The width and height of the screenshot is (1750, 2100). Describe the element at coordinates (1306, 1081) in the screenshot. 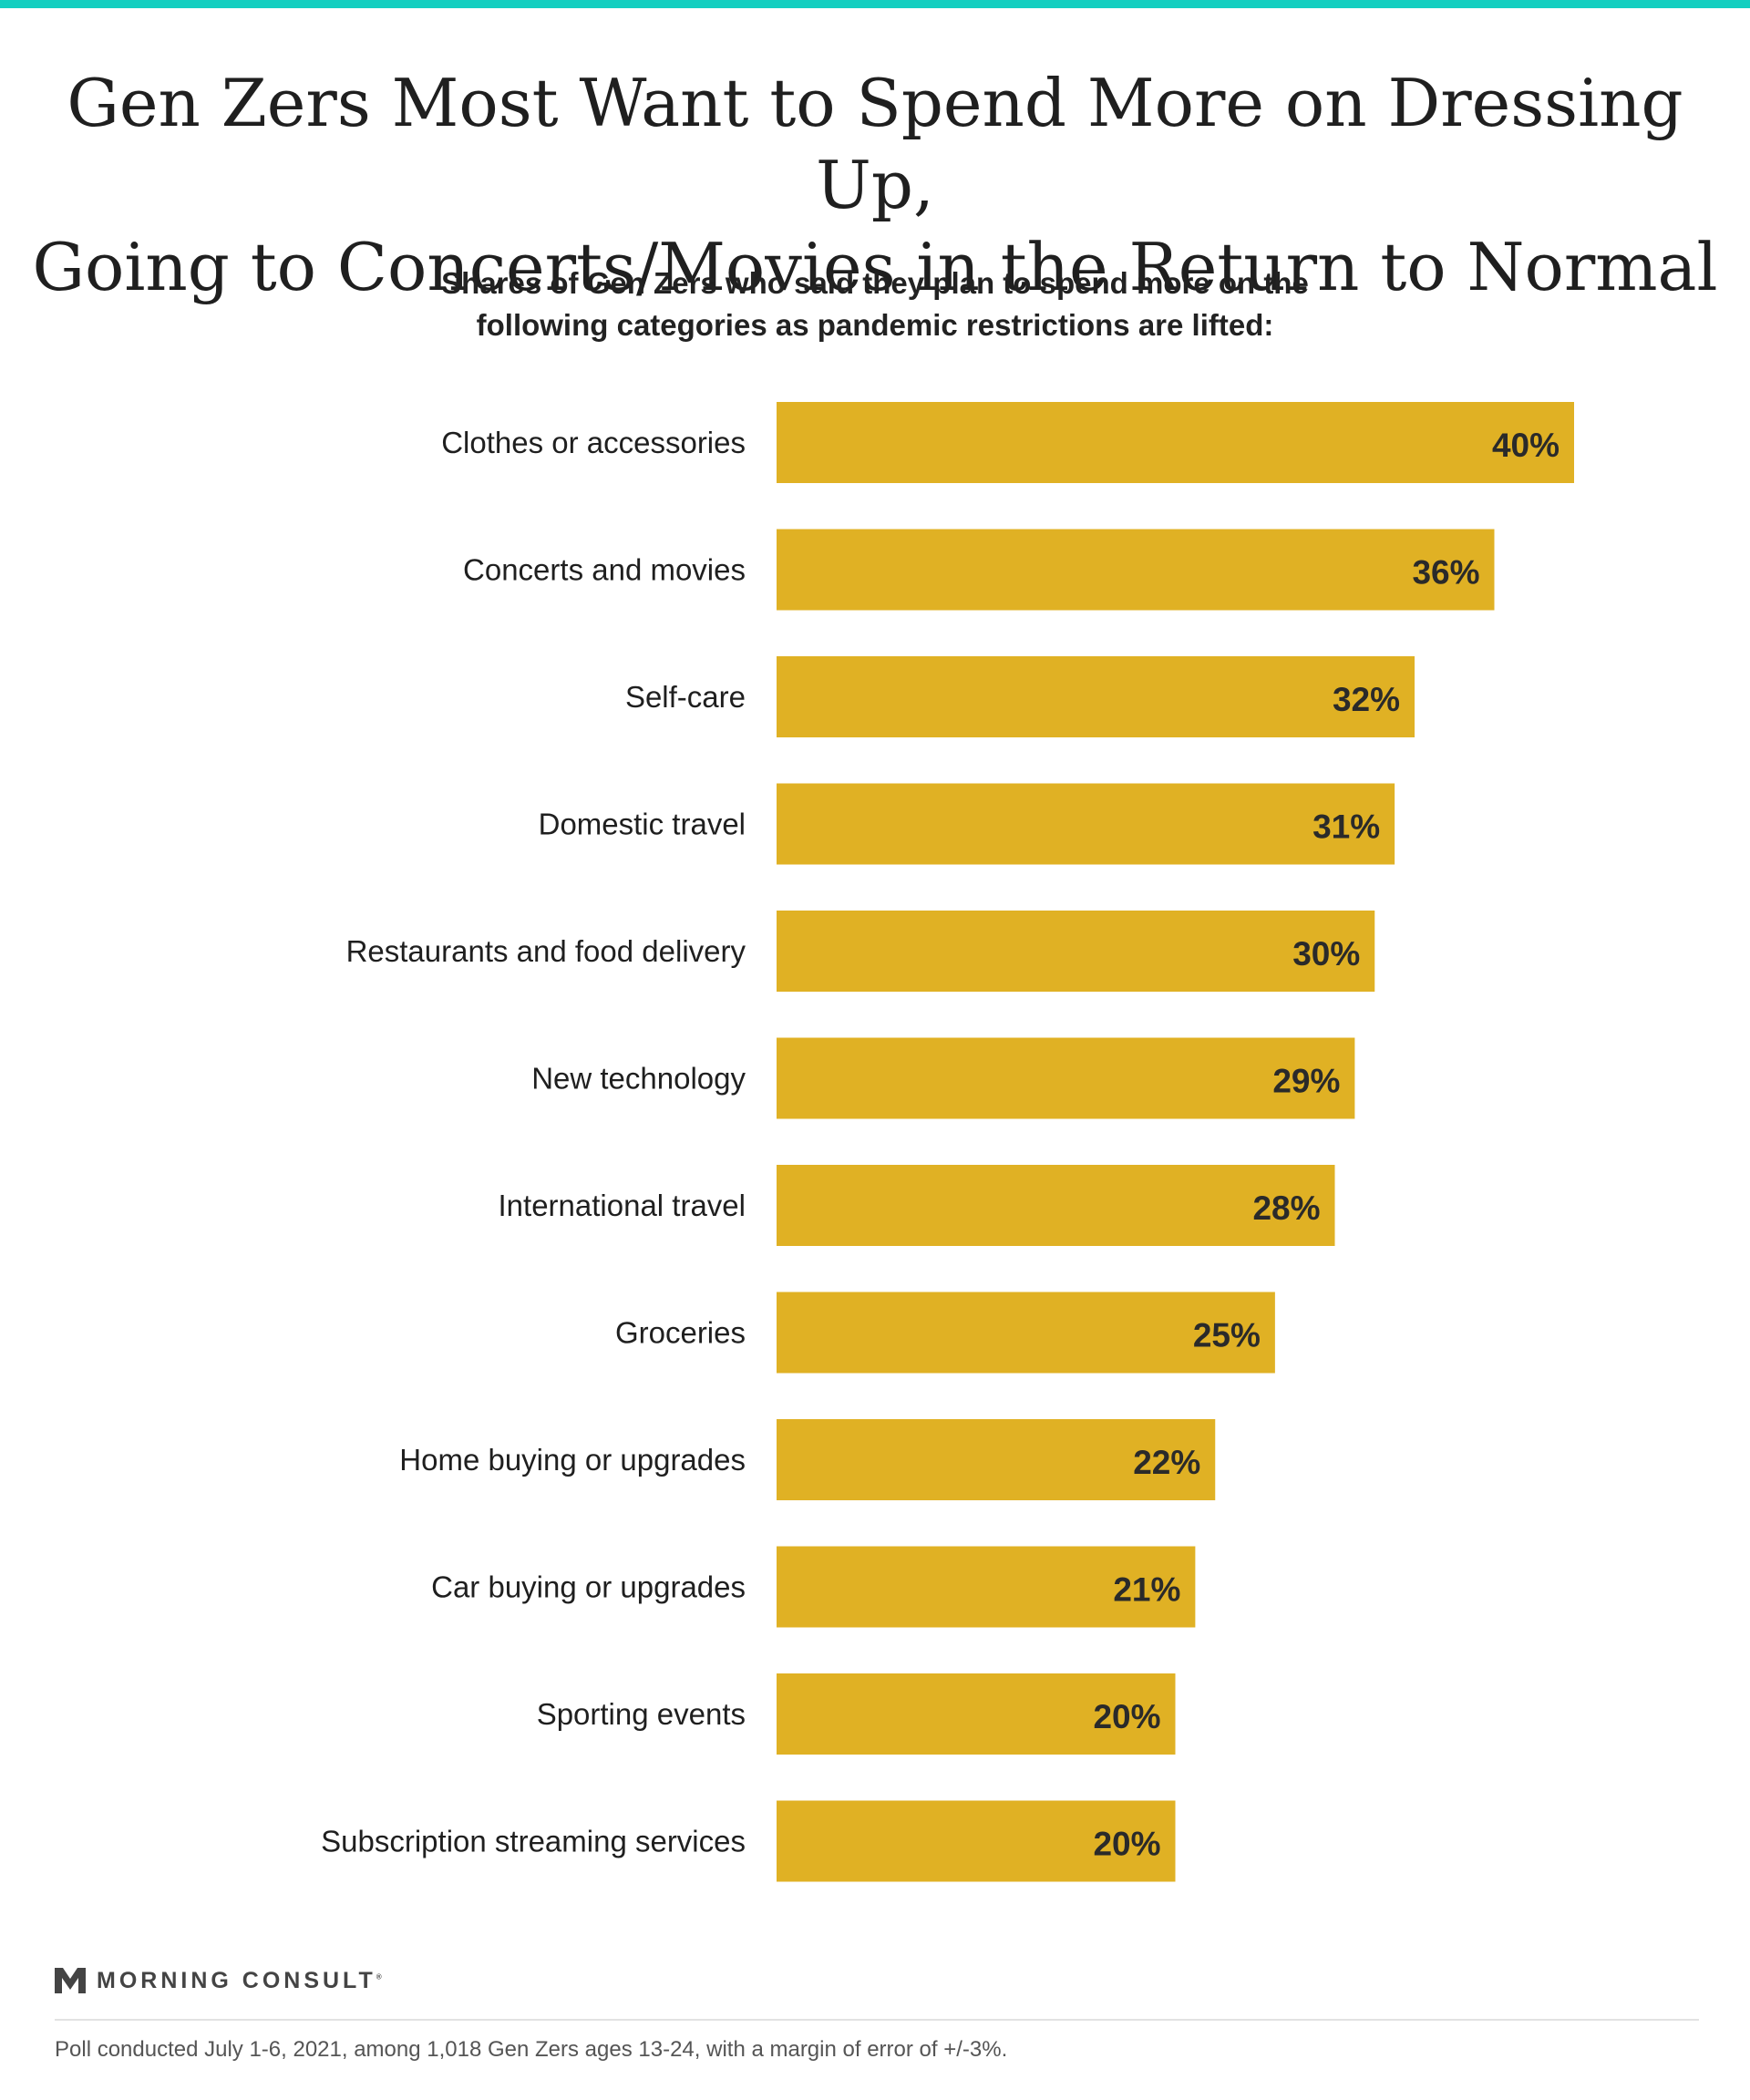

I see `value-label: 29%` at that location.